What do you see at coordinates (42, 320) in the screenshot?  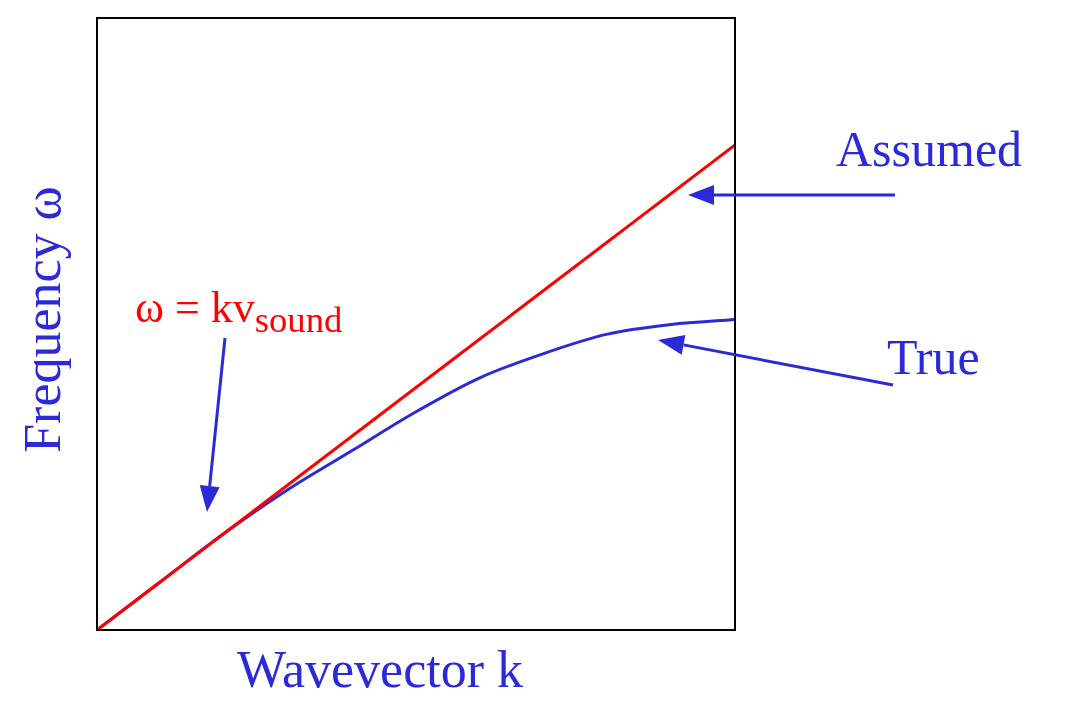 I see `y-axis-title: Frequency ω` at bounding box center [42, 320].